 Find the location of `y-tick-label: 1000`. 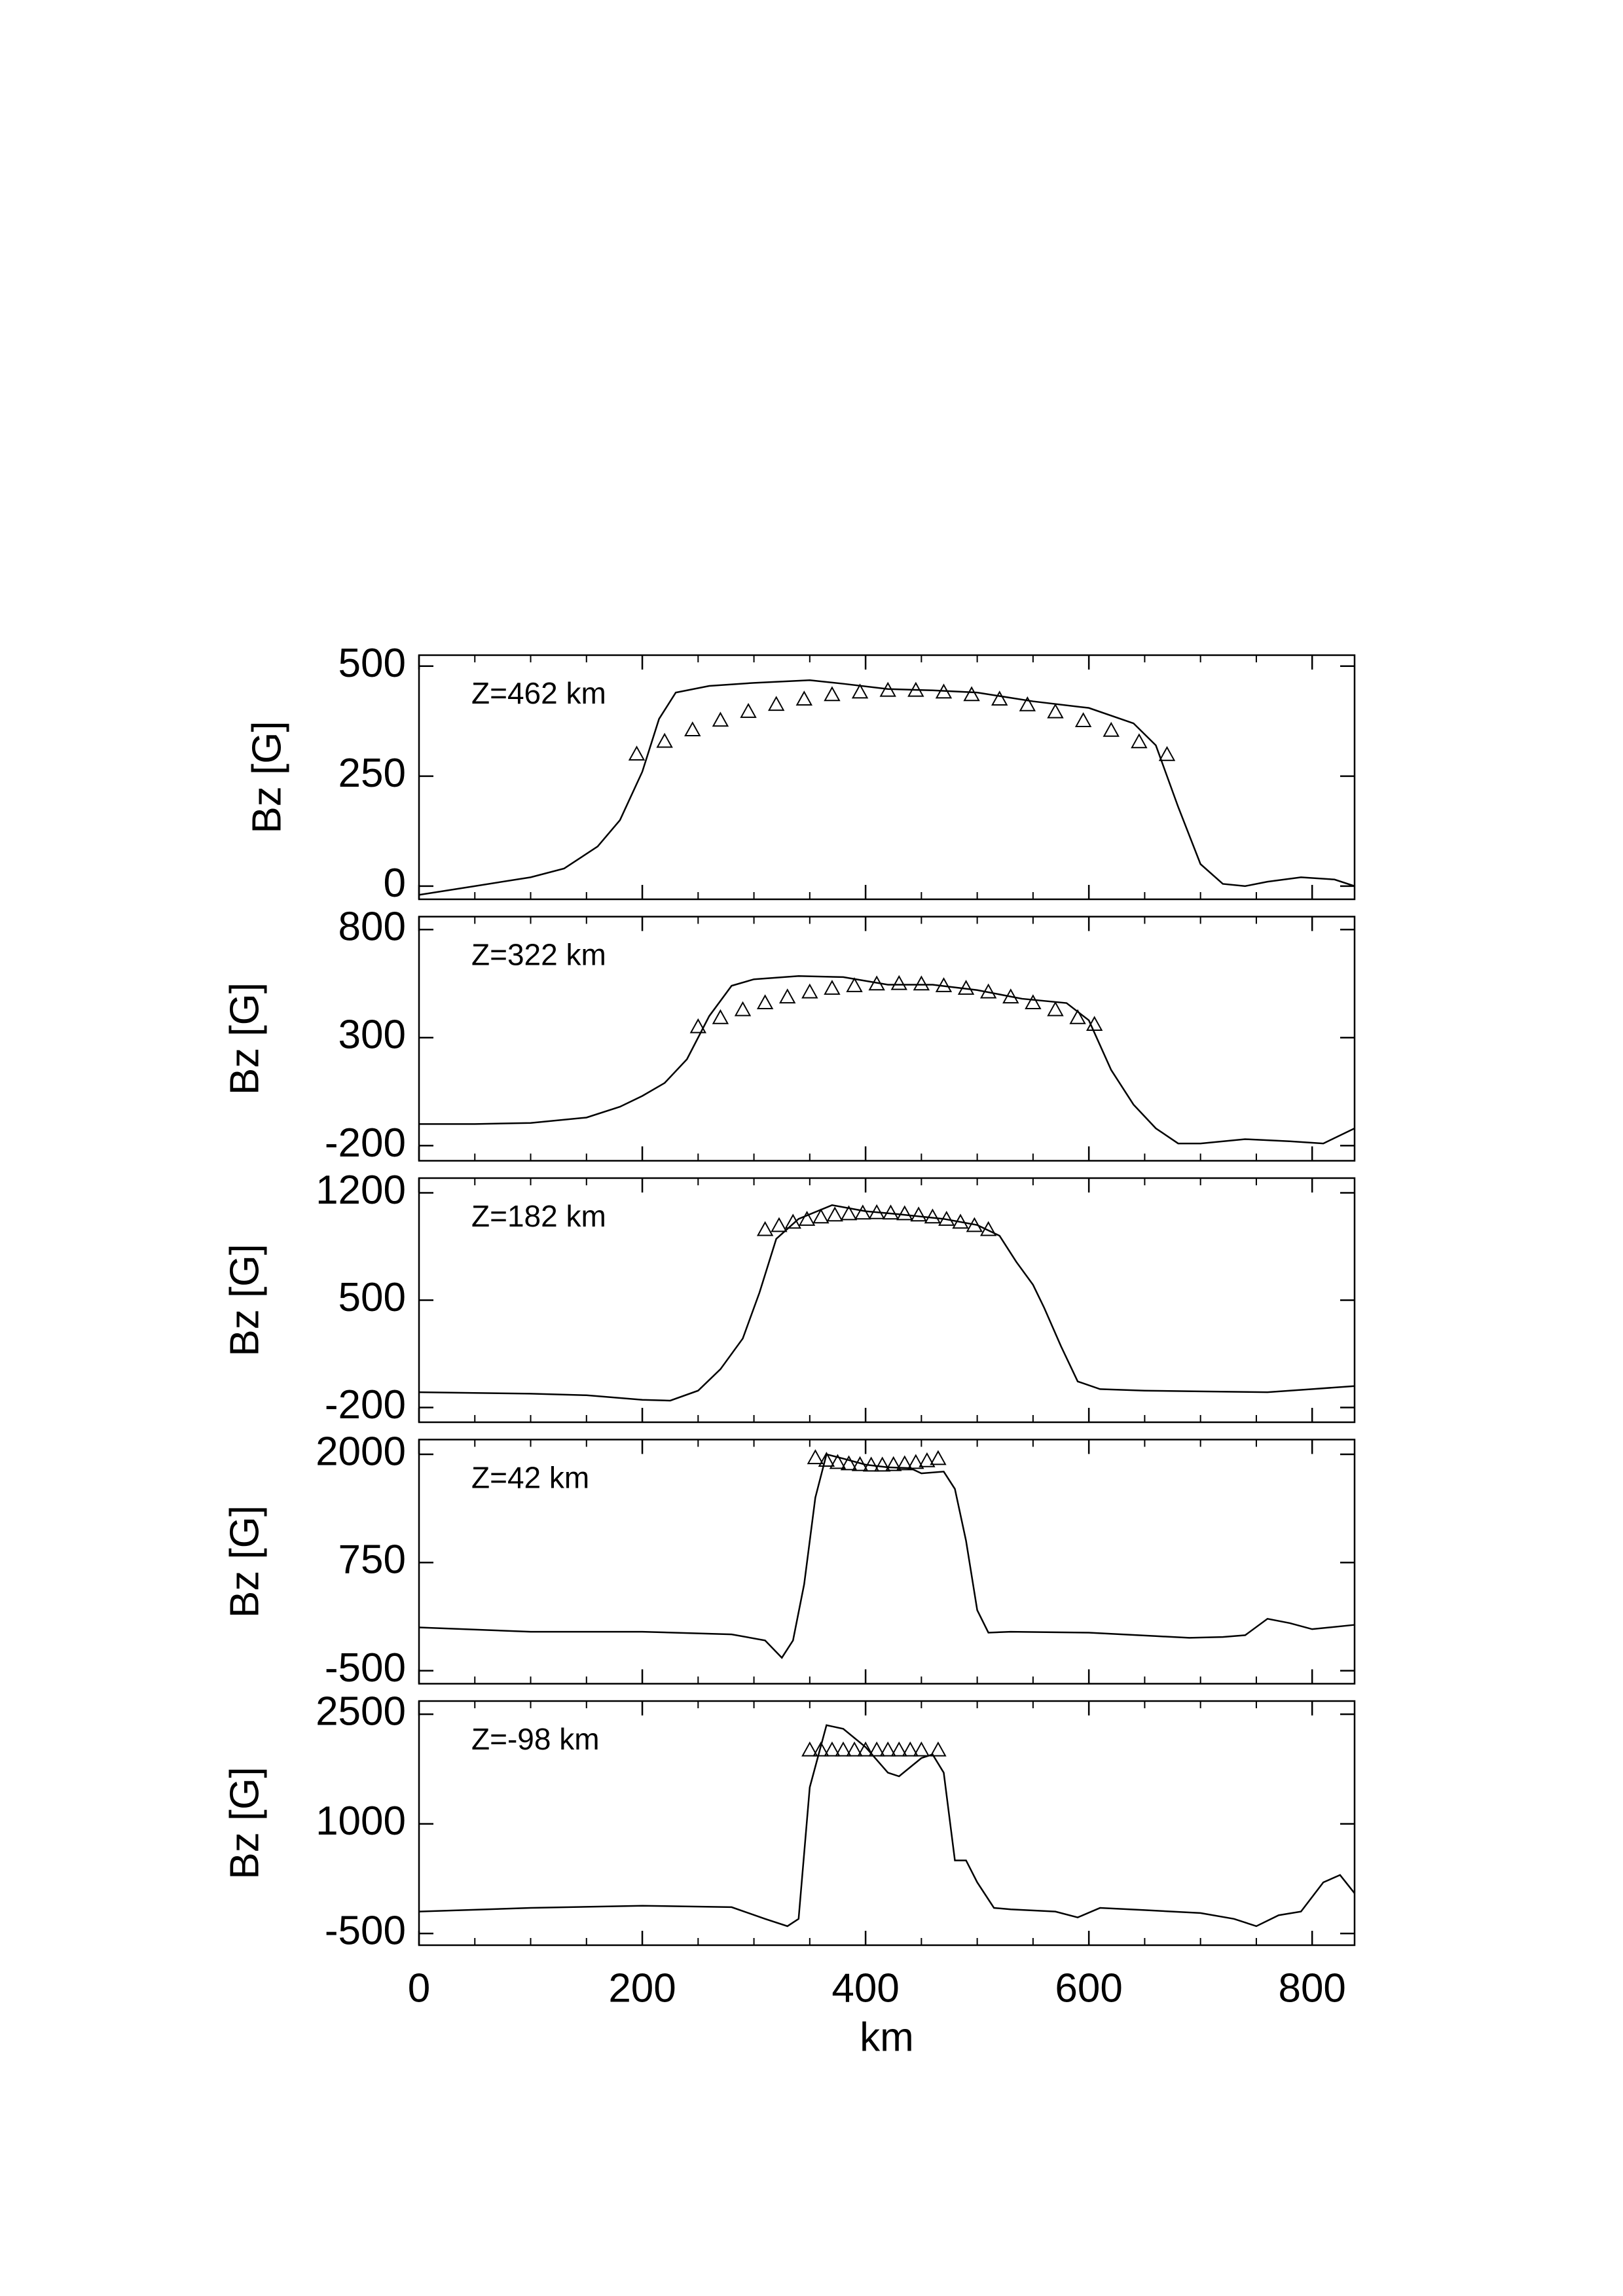

y-tick-label: 1000 is located at coordinates (361, 1821).